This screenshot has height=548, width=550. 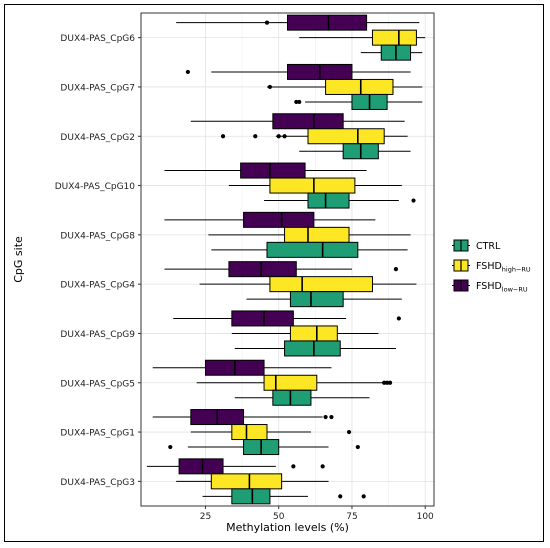 I want to click on legend-item-CTRL: CTRL, so click(x=476, y=245).